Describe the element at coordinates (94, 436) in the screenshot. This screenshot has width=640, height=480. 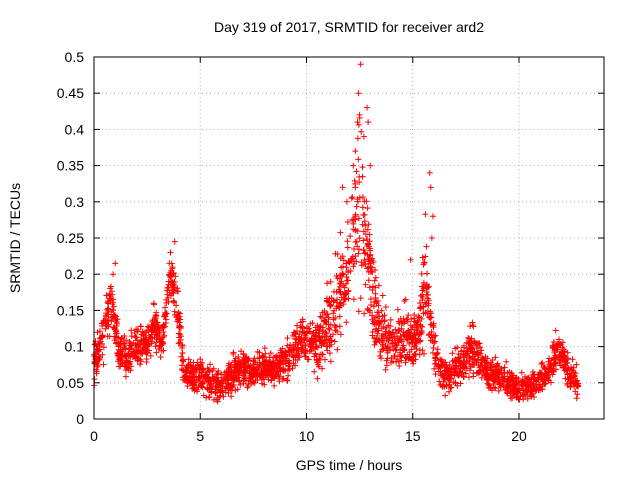
I see `x-tick-label: 0` at that location.